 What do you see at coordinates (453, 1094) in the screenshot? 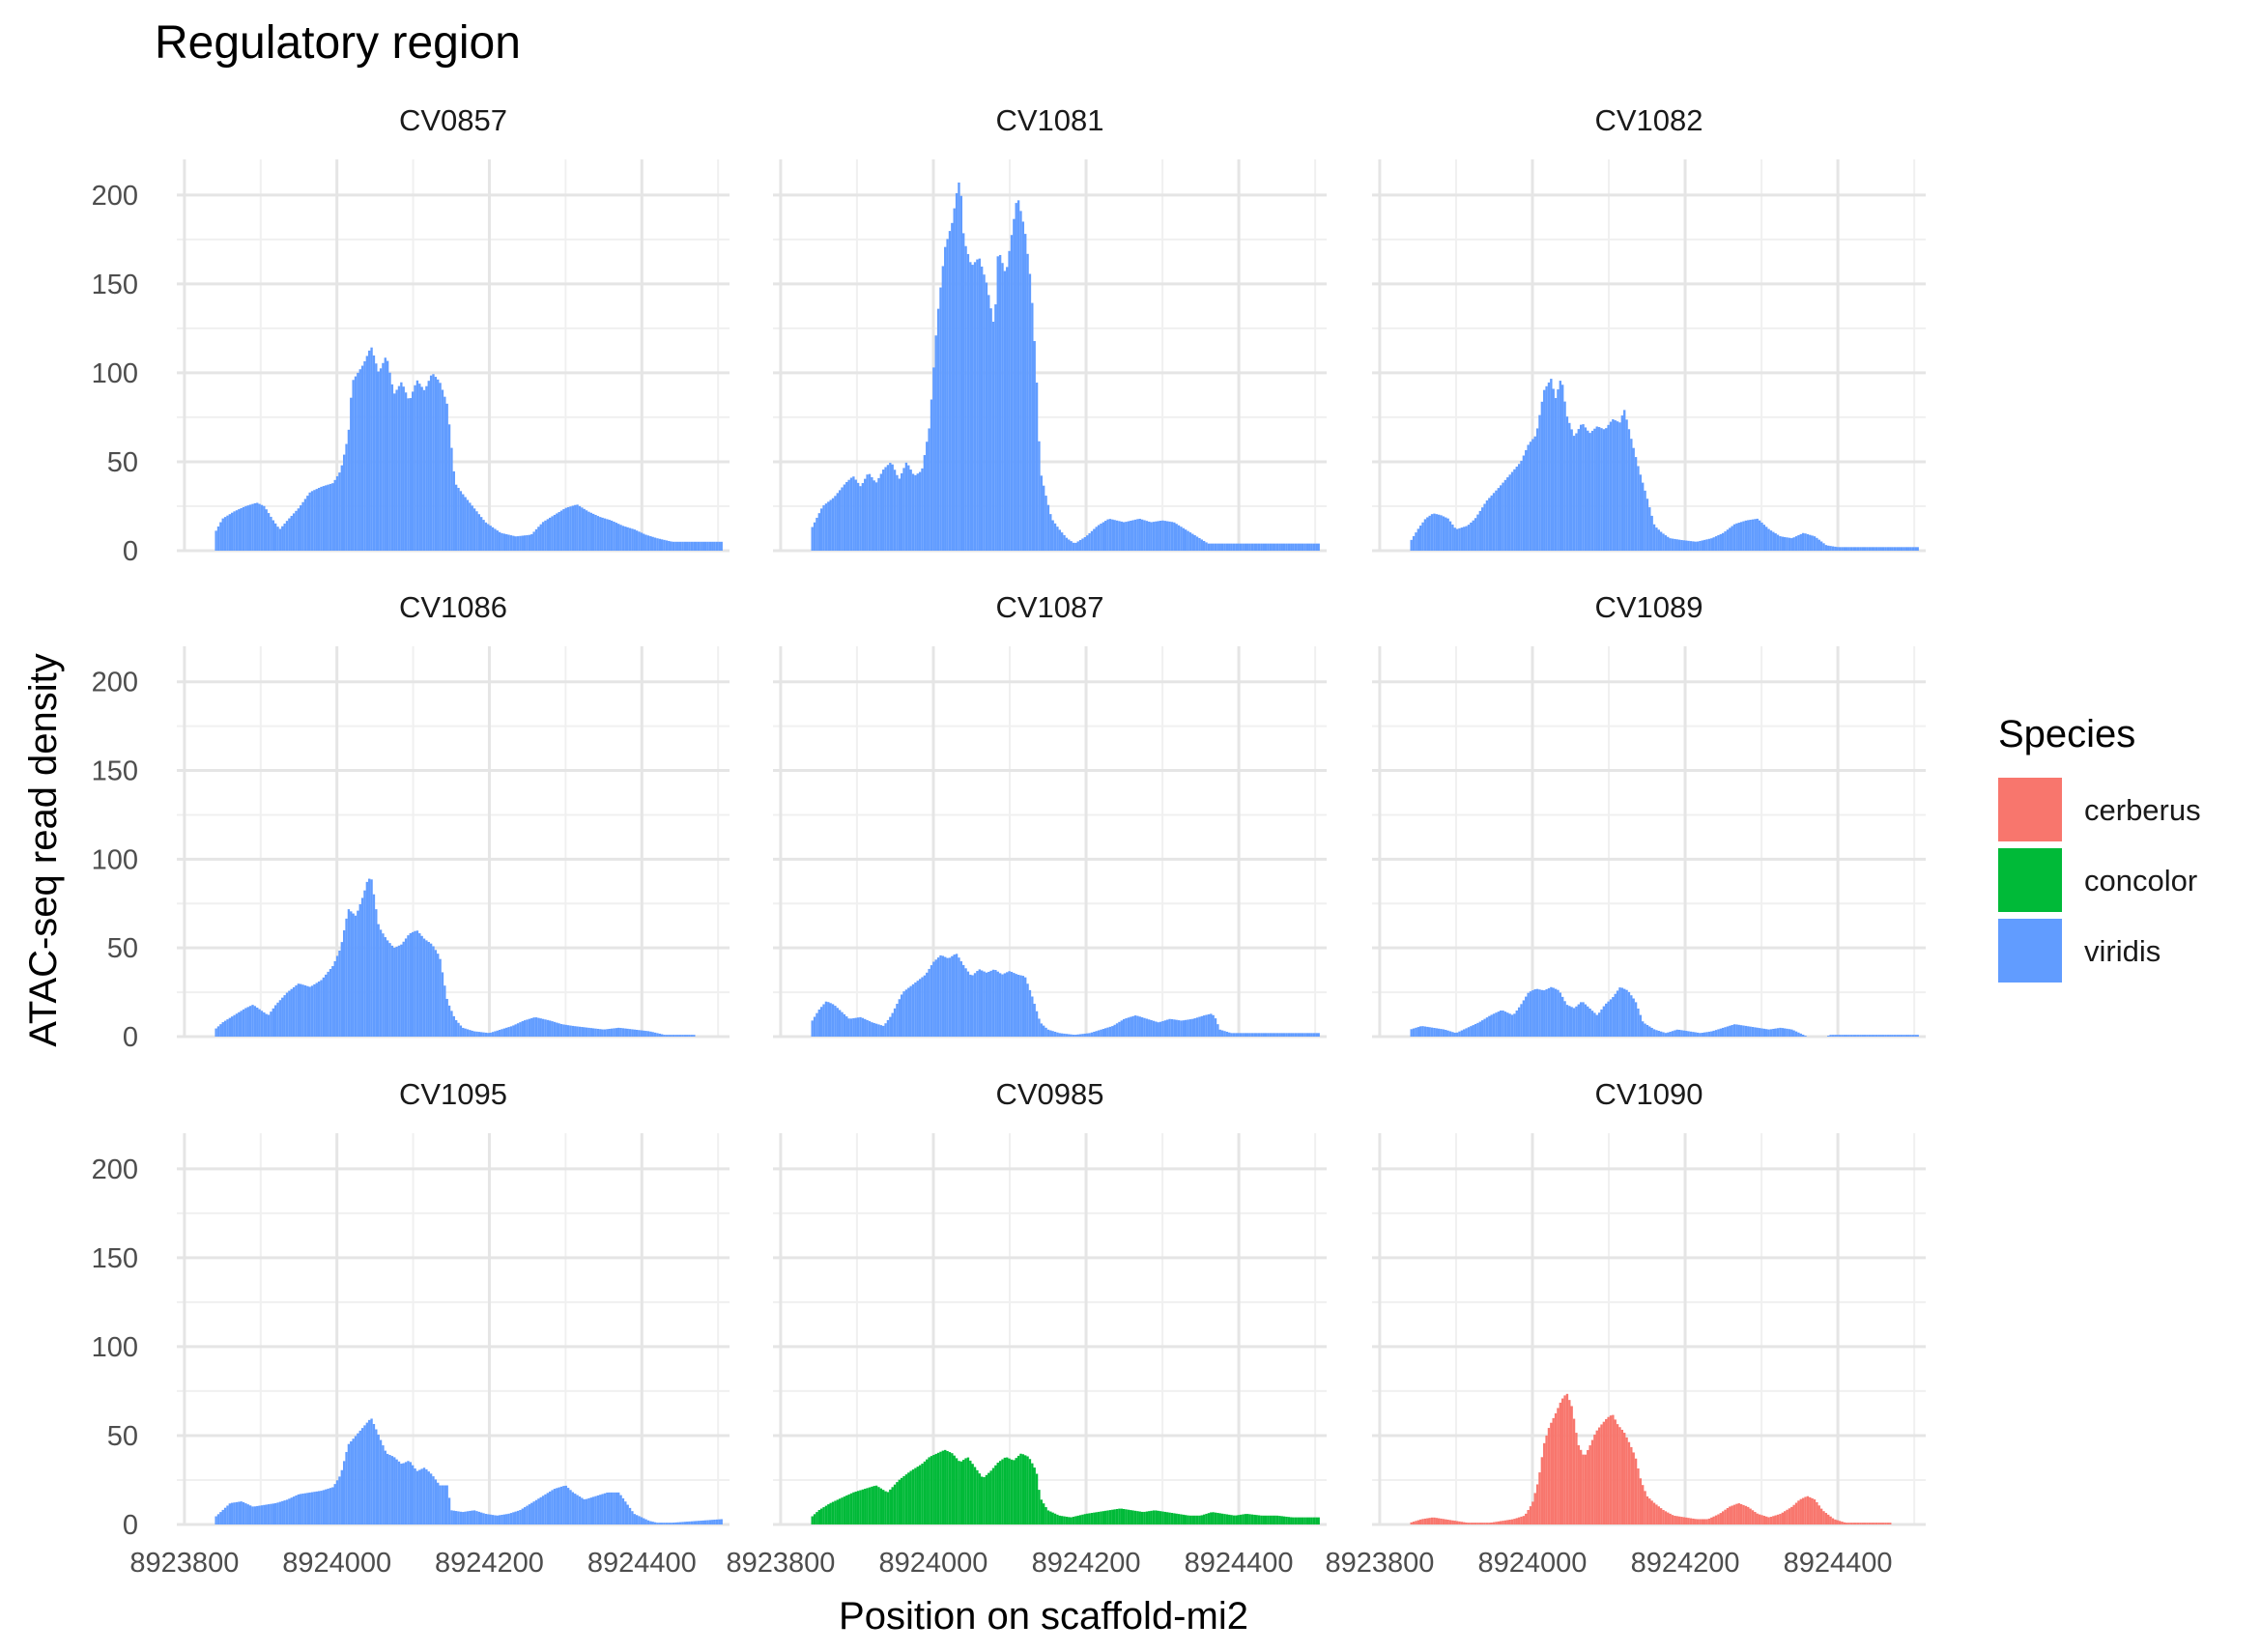
I see `facet-label: CV1095` at bounding box center [453, 1094].